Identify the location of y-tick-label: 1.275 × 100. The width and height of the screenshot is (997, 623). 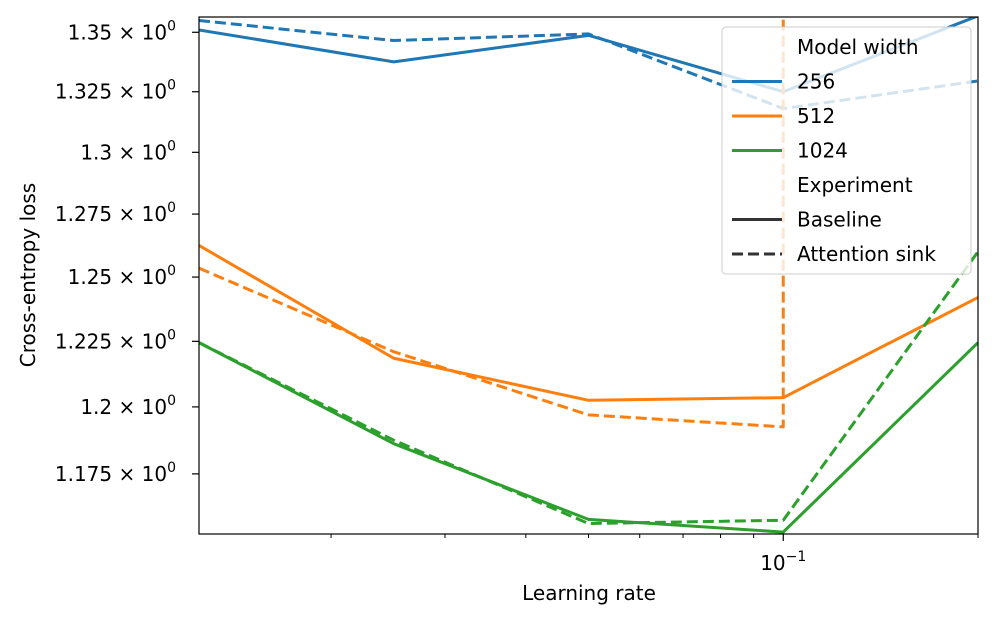
(115, 213).